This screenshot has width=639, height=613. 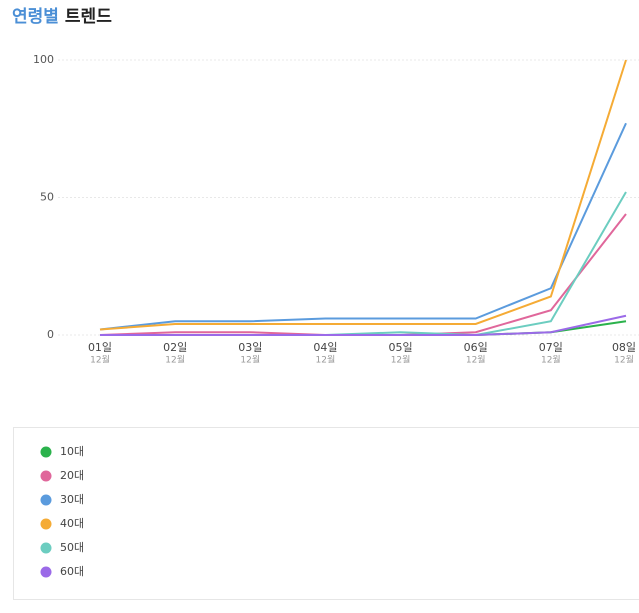 I want to click on legend-label: 20대, so click(x=72, y=475).